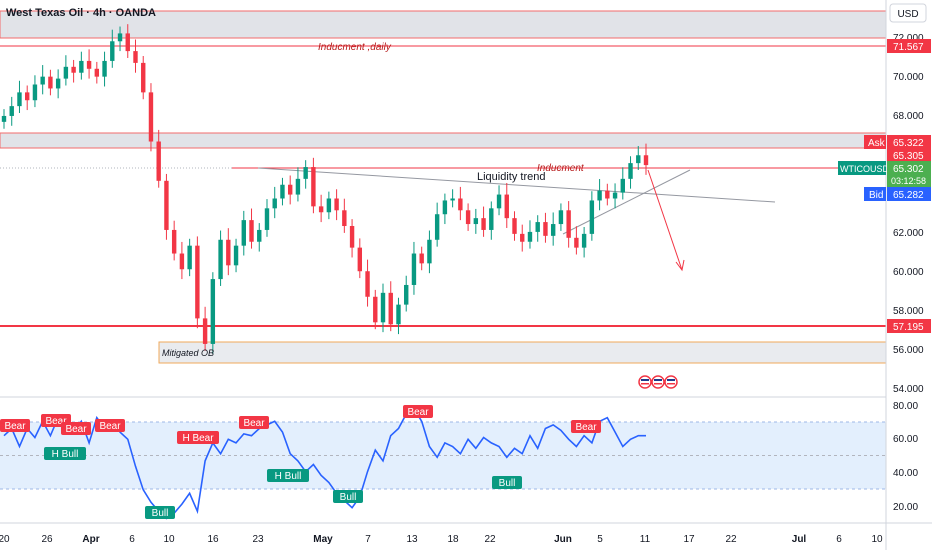 This screenshot has width=932, height=550. Describe the element at coordinates (213, 539) in the screenshot. I see `svg-text: 16` at that location.